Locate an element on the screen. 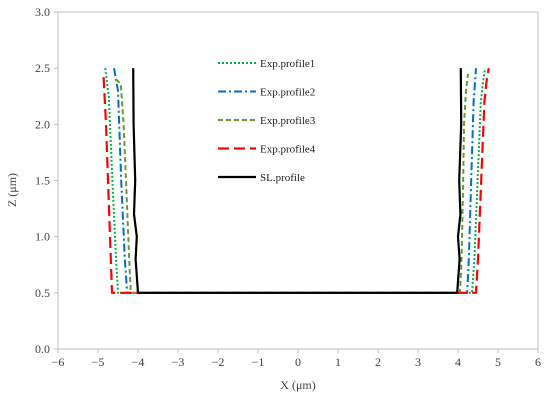 The image size is (550, 402). y-tick-label: 2.0 is located at coordinates (42, 124).